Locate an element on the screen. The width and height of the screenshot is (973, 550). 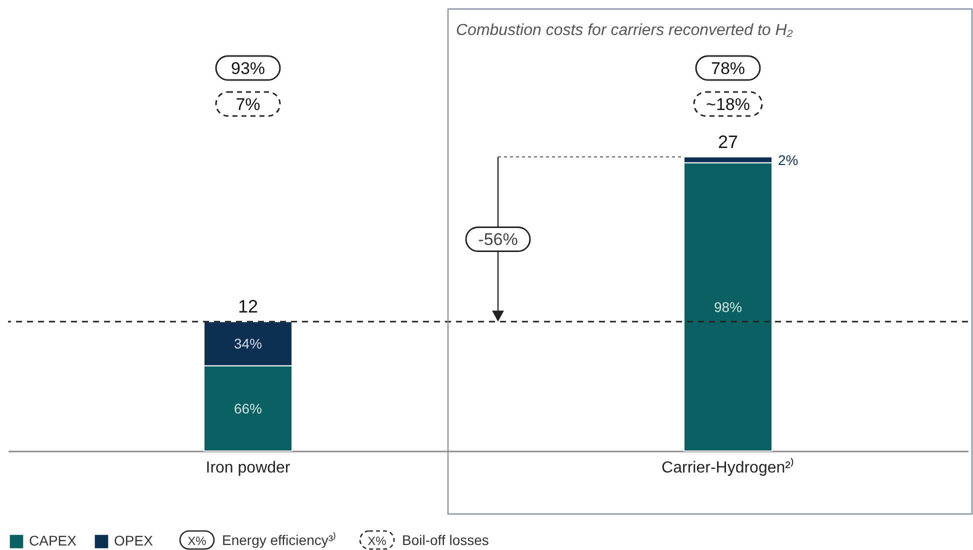
x-tick-label: Carrier-Hydrogen²⁾ is located at coordinates (728, 467).